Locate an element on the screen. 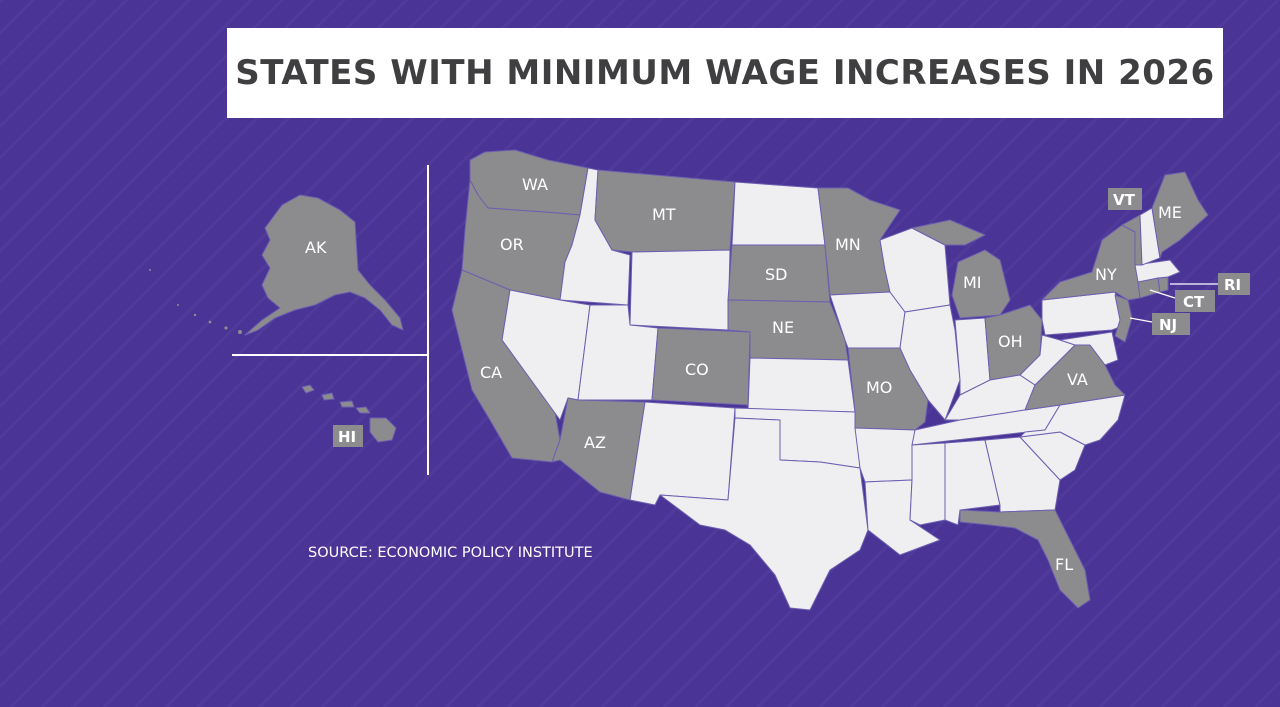  tag-vt: VT is located at coordinates (1125, 199).